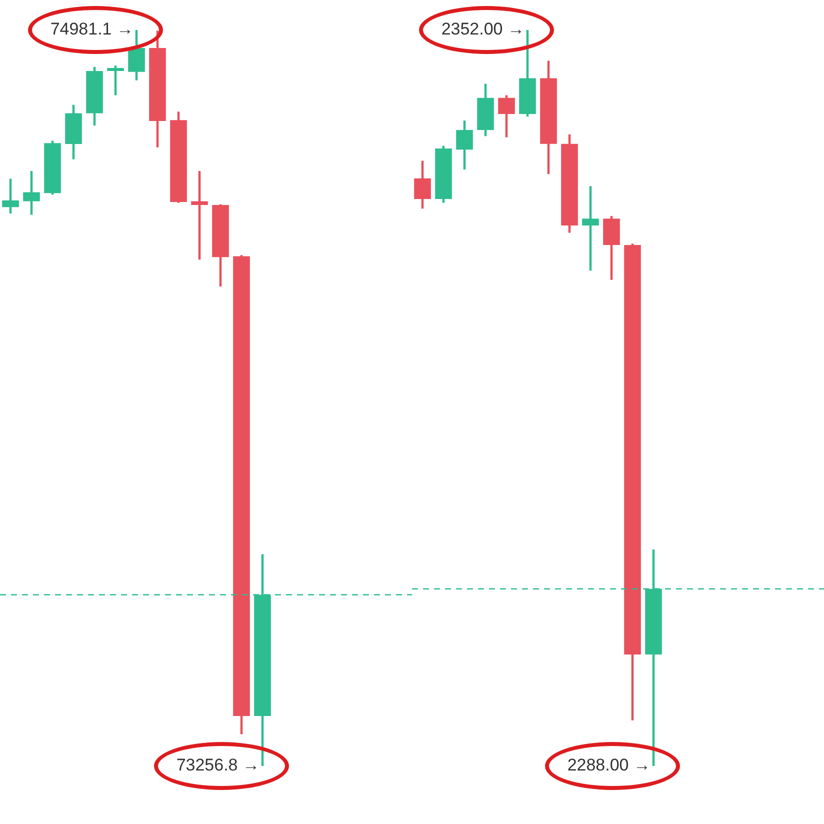 The image size is (824, 824). Describe the element at coordinates (92, 29) in the screenshot. I see `annotation: 74981.1 →` at that location.